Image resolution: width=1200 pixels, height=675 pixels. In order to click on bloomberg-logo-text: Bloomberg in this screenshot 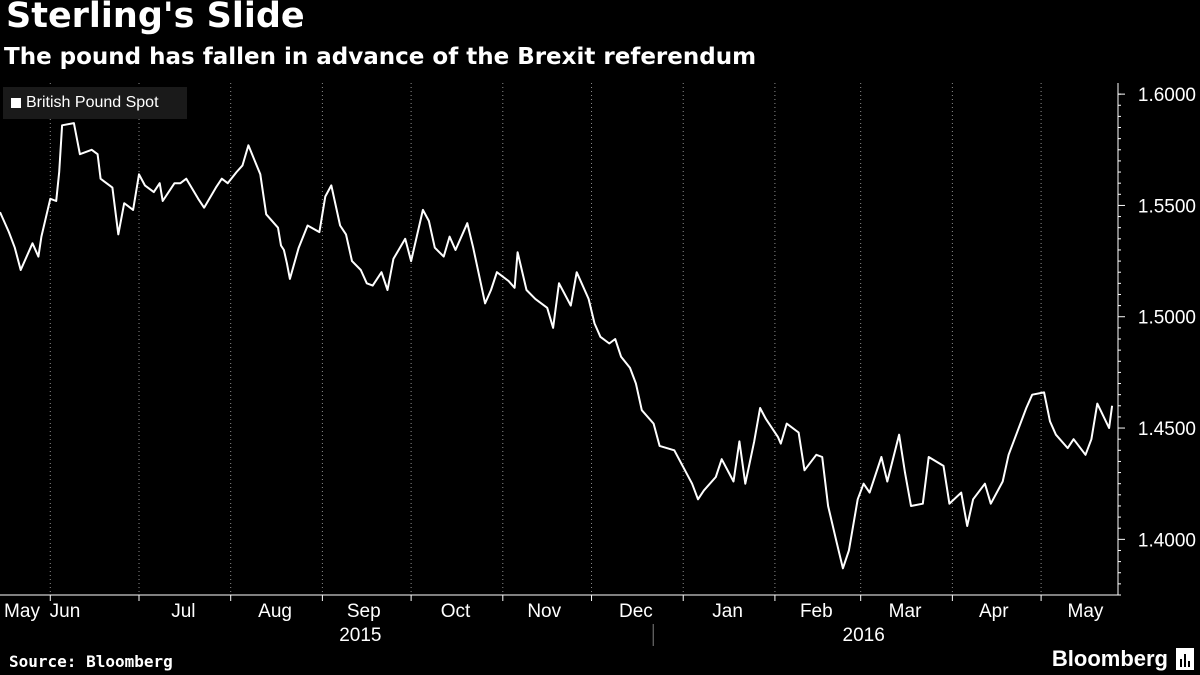, I will do `click(1109, 658)`.